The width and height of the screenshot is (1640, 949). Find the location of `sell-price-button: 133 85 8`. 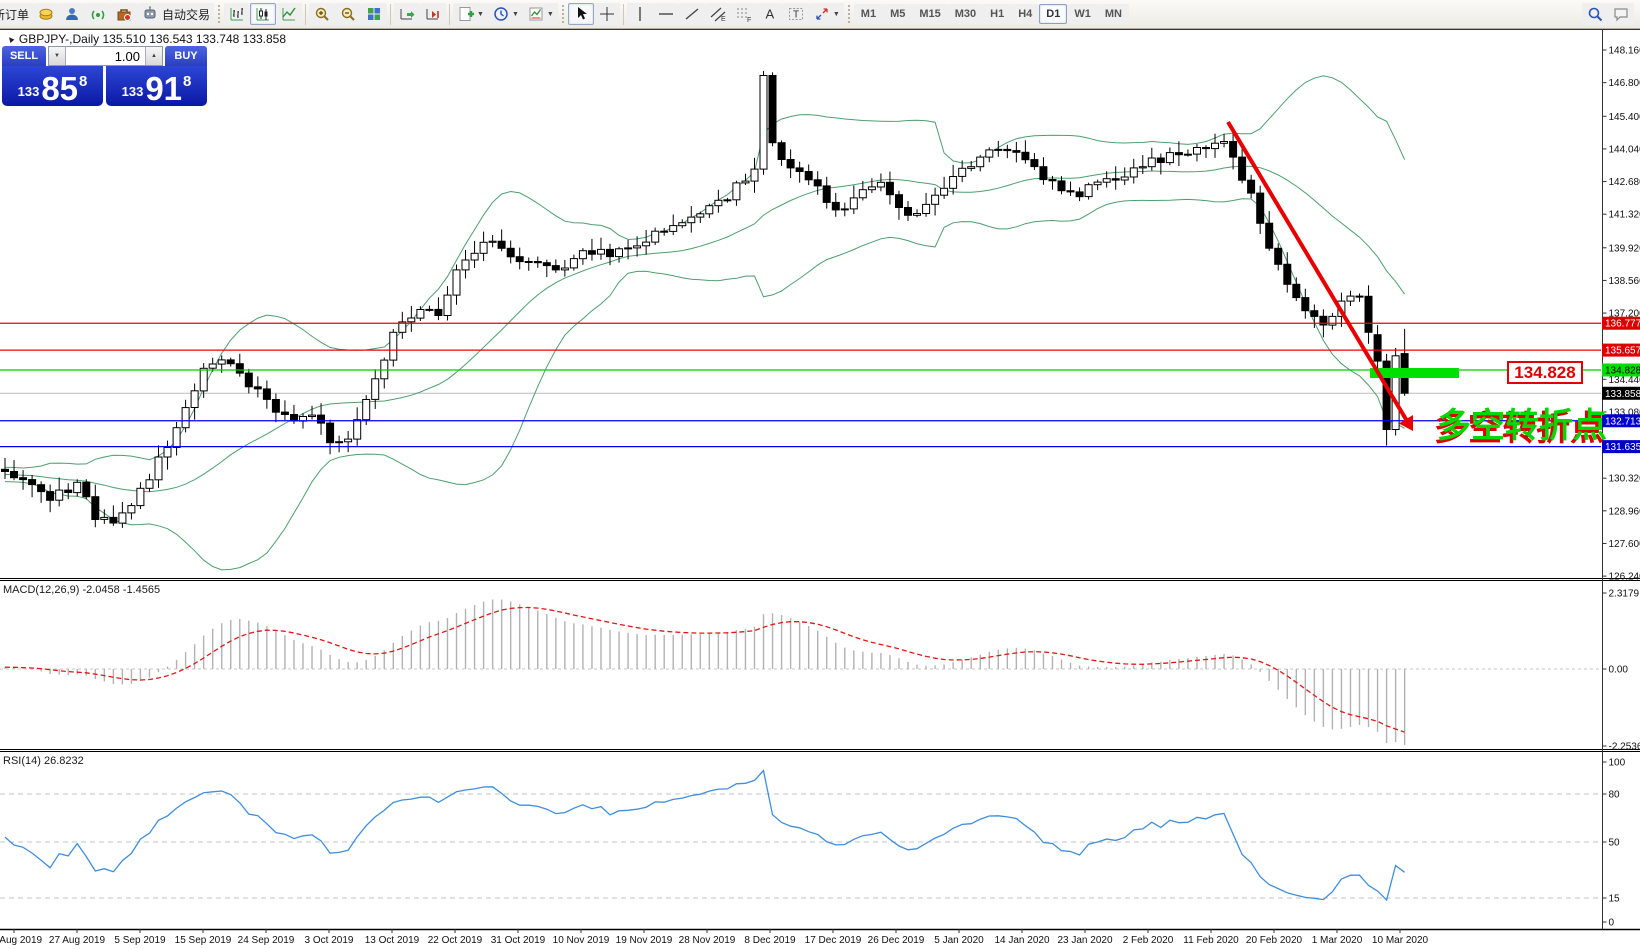

sell-price-button: 133 85 8 is located at coordinates (52, 86).